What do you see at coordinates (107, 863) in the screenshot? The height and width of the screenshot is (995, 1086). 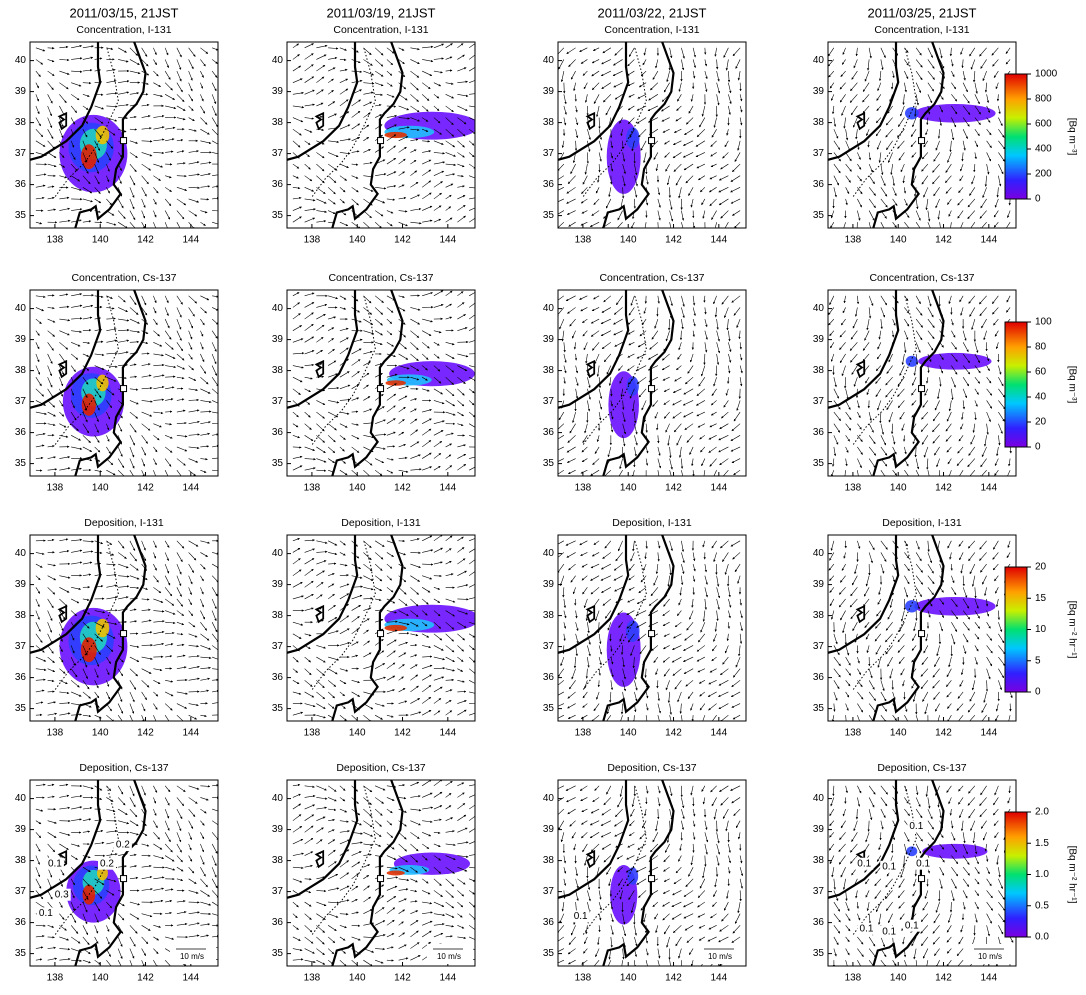 I see `contour-label: 0.2` at bounding box center [107, 863].